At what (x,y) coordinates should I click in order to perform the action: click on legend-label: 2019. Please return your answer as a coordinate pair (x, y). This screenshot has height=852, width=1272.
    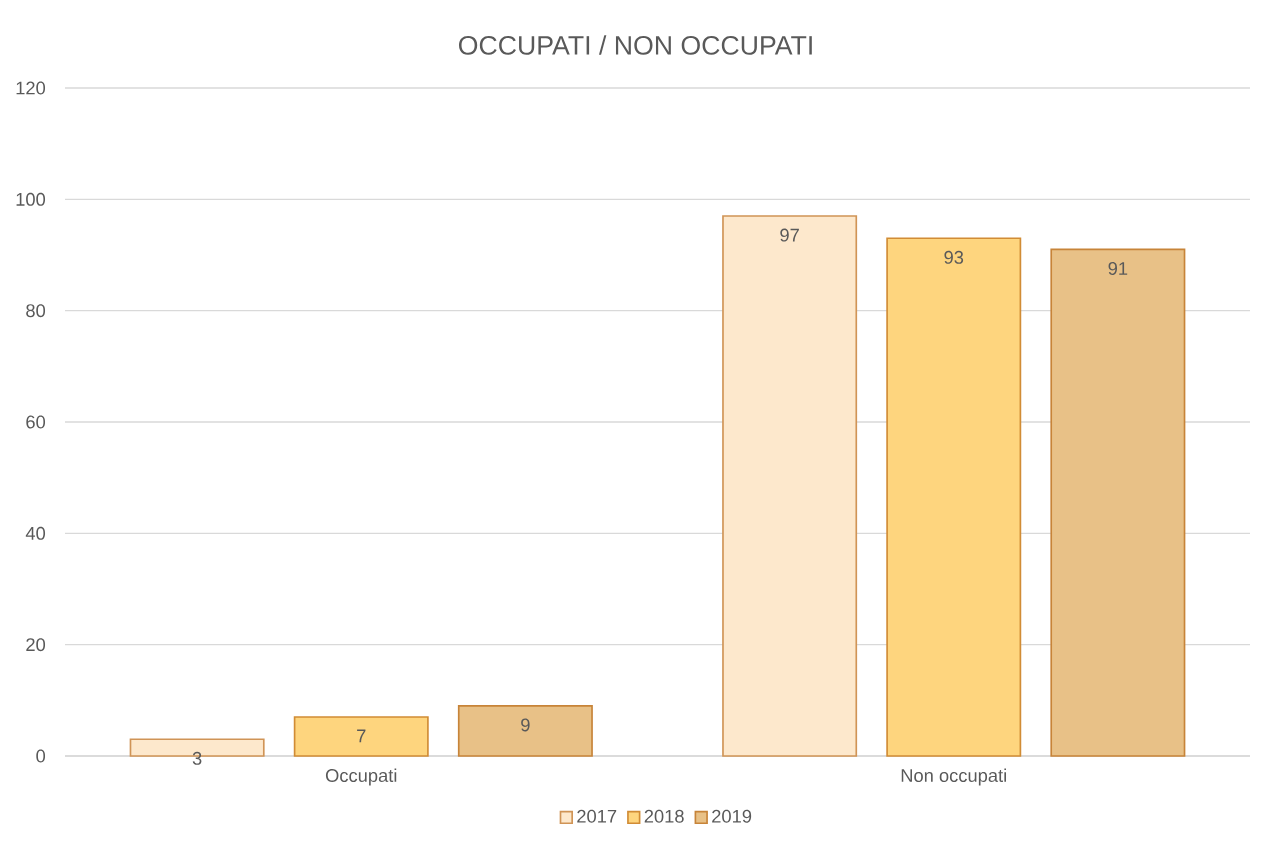
    Looking at the image, I should click on (732, 816).